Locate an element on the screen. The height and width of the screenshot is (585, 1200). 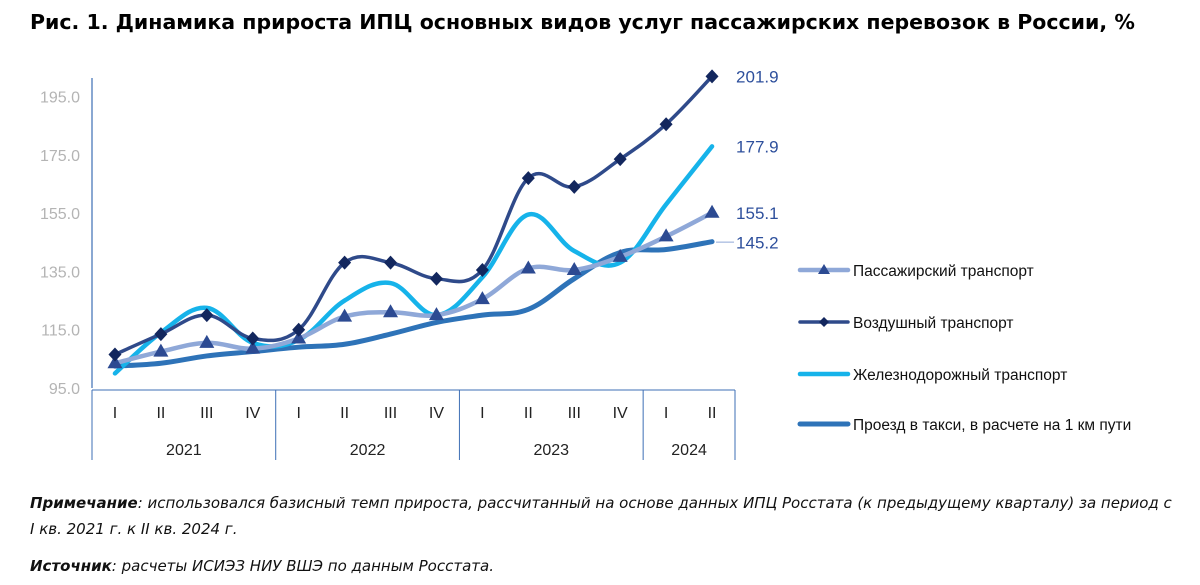
y-tick-label: 195.0 is located at coordinates (60, 98).